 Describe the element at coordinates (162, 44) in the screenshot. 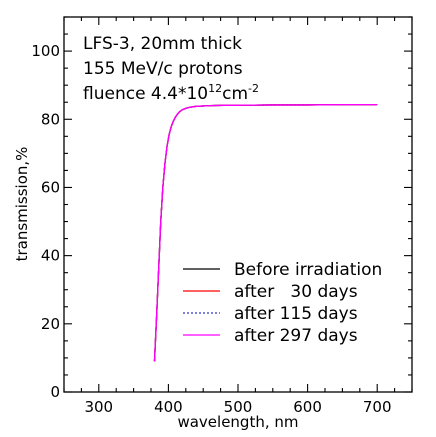

I see `annotation-line-1: LFS-3, 20mm thick` at that location.